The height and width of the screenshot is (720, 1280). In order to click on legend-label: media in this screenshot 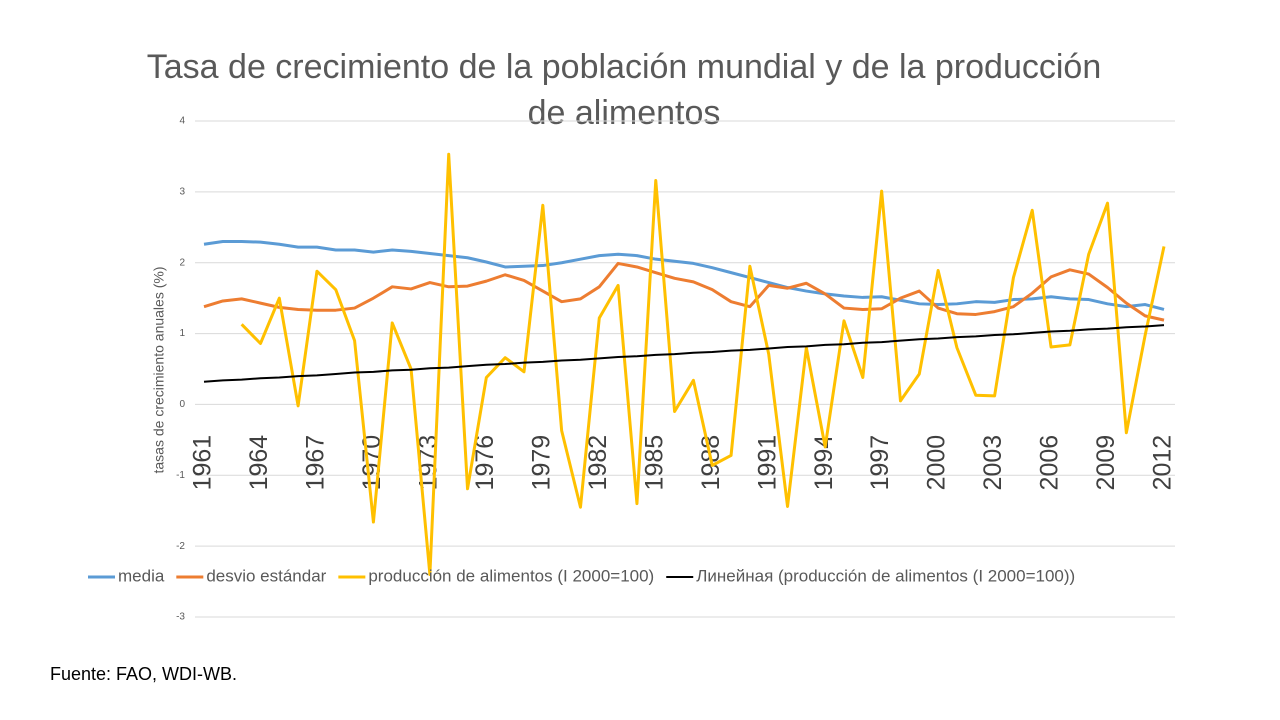, I will do `click(141, 575)`.